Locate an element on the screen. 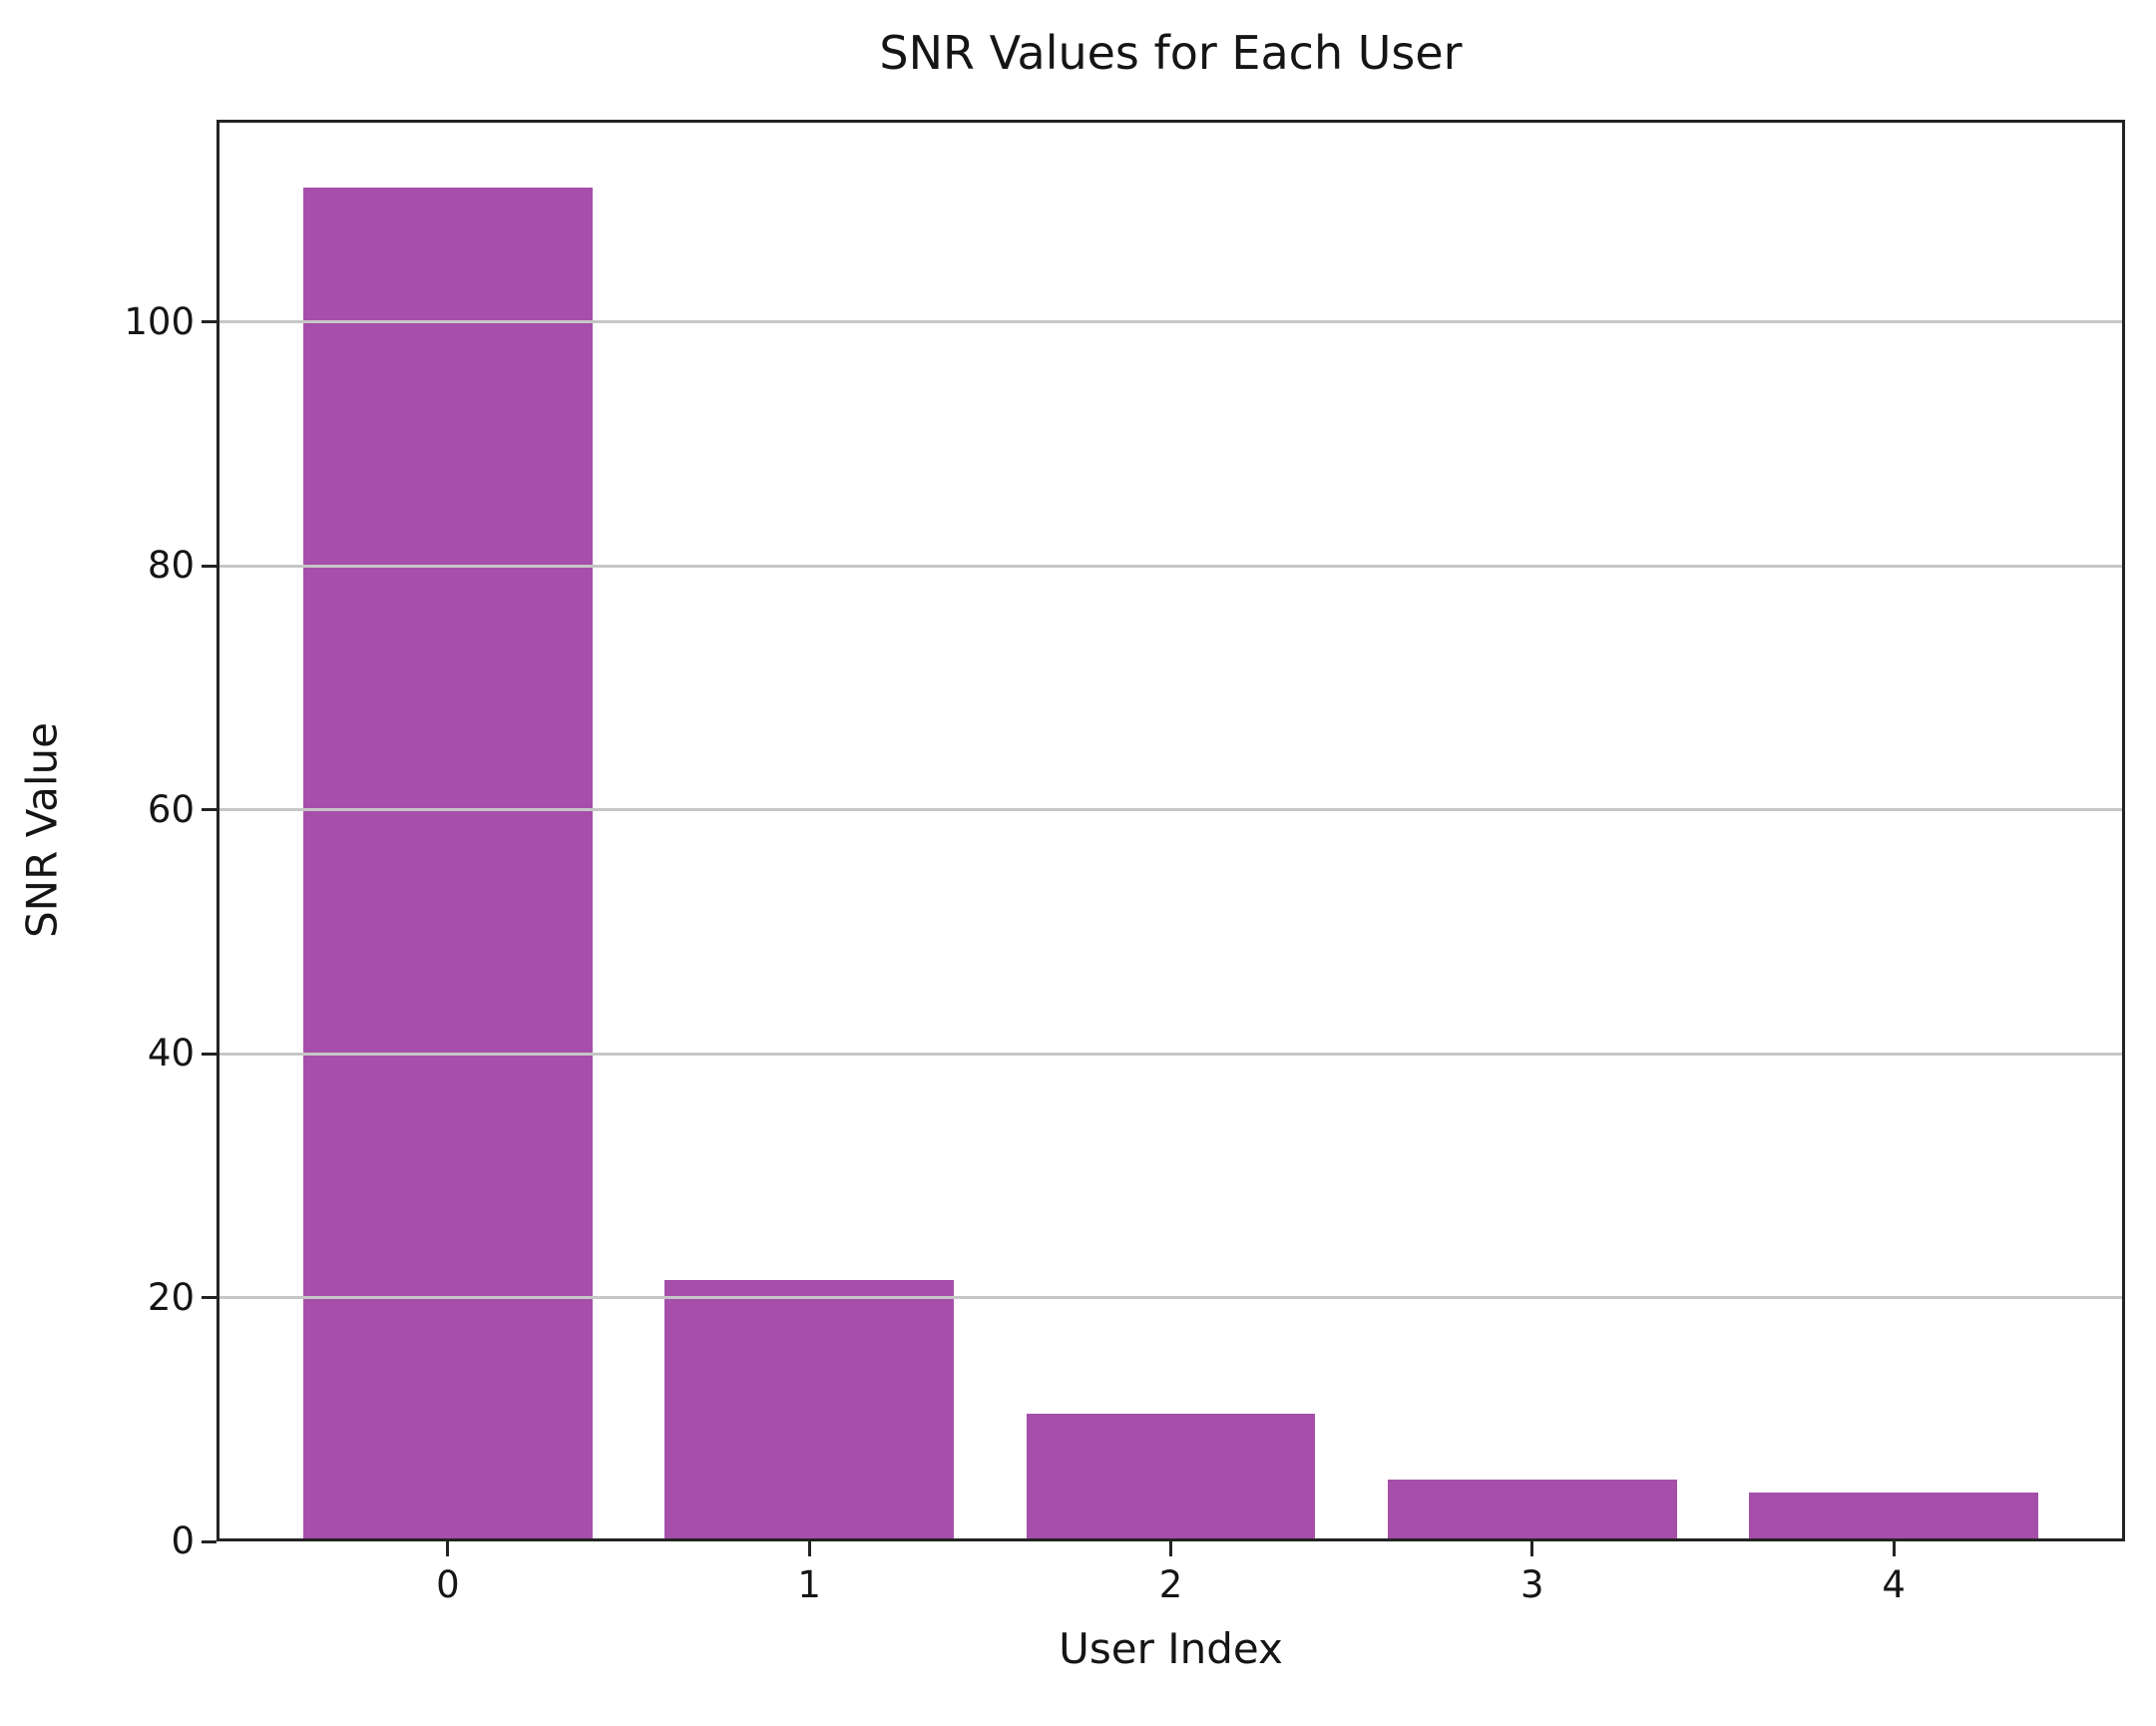  y-tick-label-100: 100 is located at coordinates (159, 321).